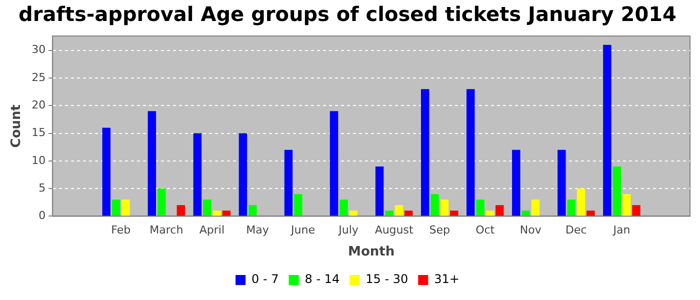  Describe the element at coordinates (39, 77) in the screenshot. I see `y-tick-label: 25` at that location.